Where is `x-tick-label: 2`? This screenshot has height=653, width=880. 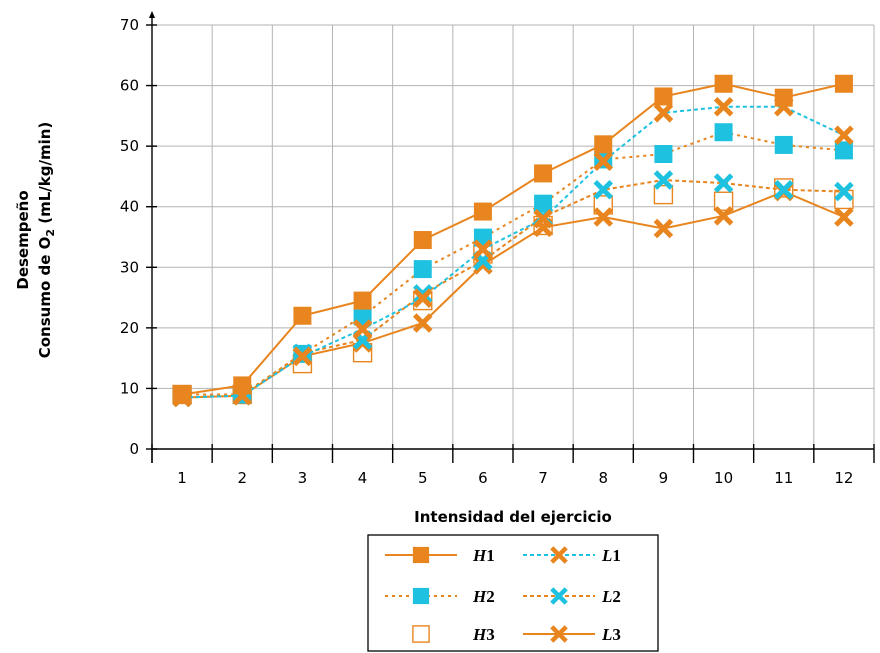
x-tick-label: 2 is located at coordinates (242, 478).